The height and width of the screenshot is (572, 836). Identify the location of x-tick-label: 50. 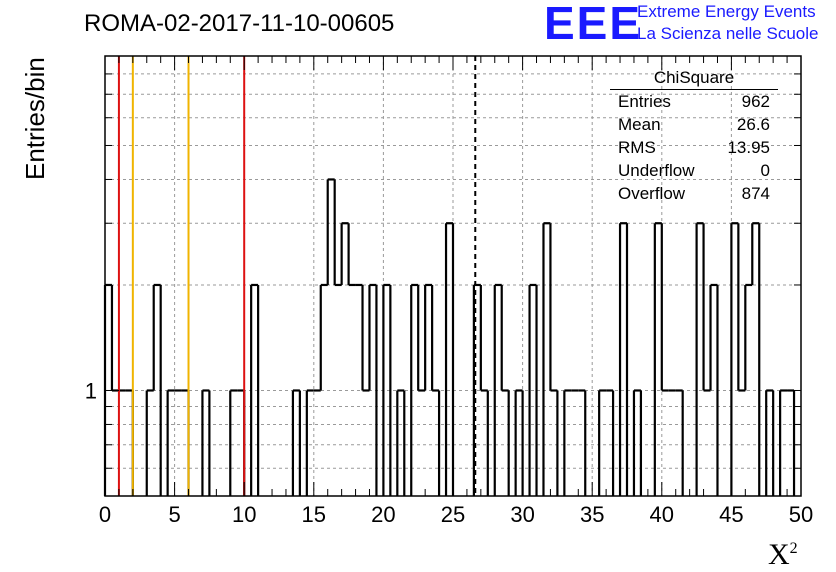
(801, 514).